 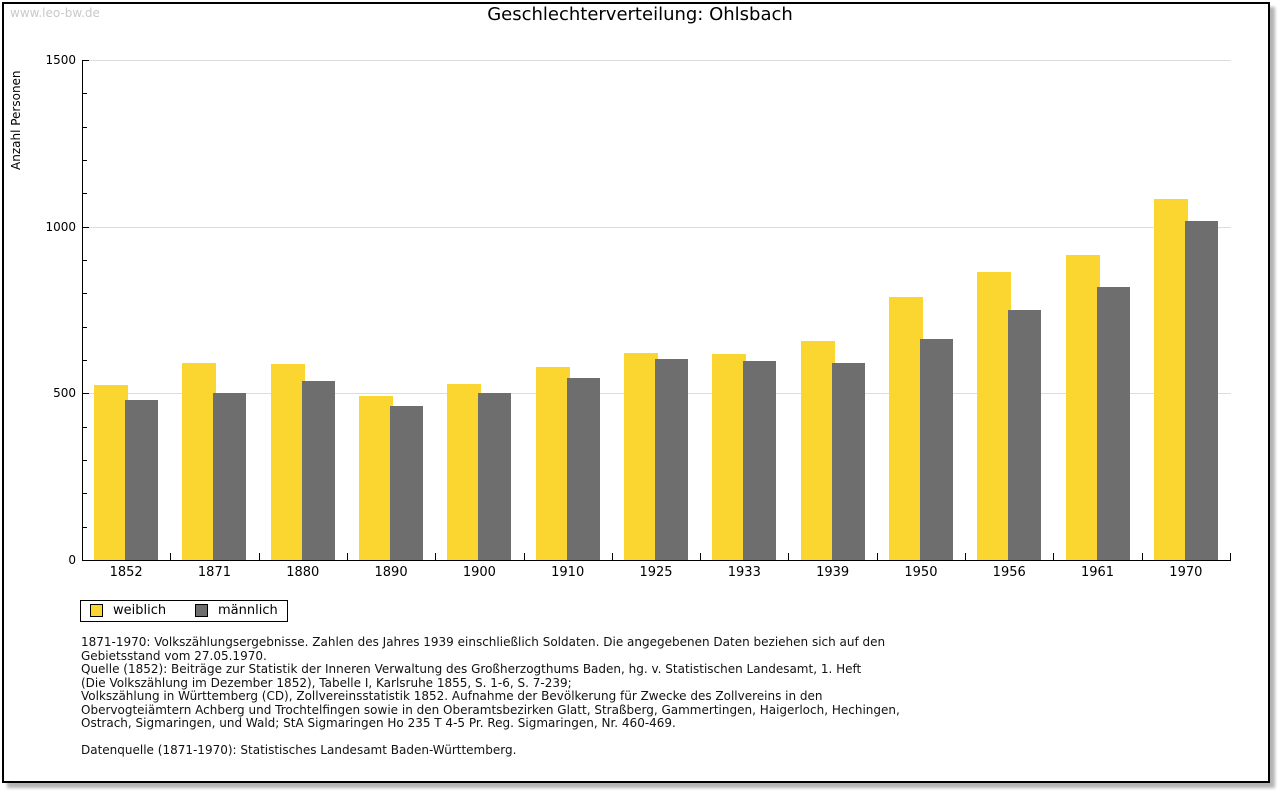 What do you see at coordinates (1082, 407) in the screenshot?
I see `bar-weiblich-1961` at bounding box center [1082, 407].